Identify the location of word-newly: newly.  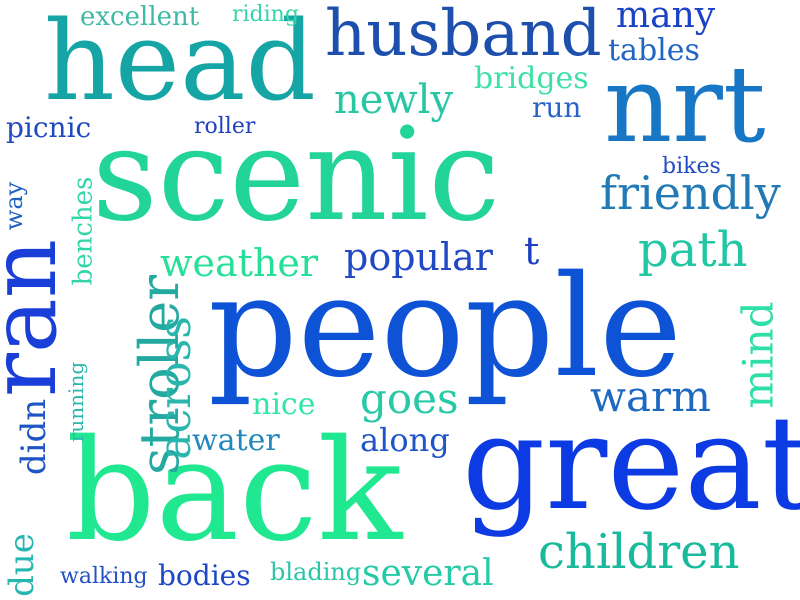
(394, 100).